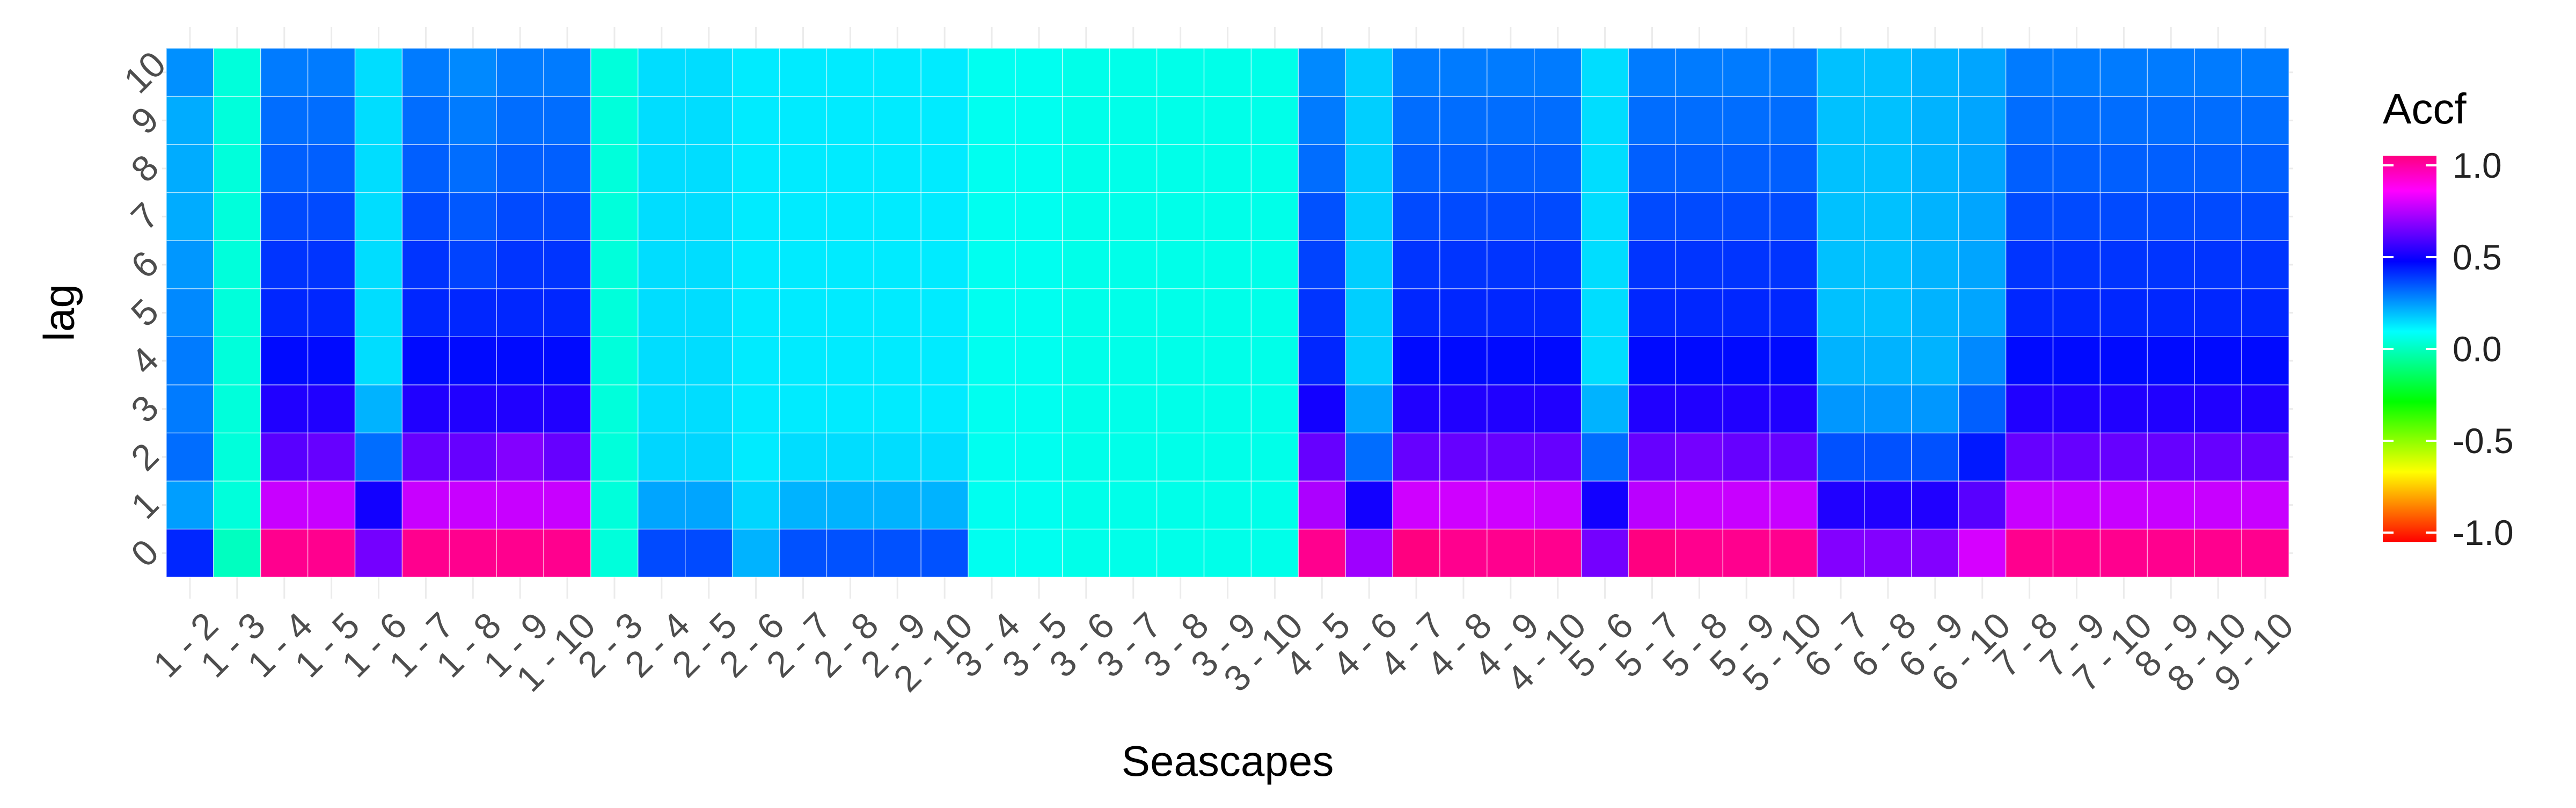 This screenshot has height=808, width=2576. Describe the element at coordinates (144, 360) in the screenshot. I see `y-tick-label: 4` at that location.